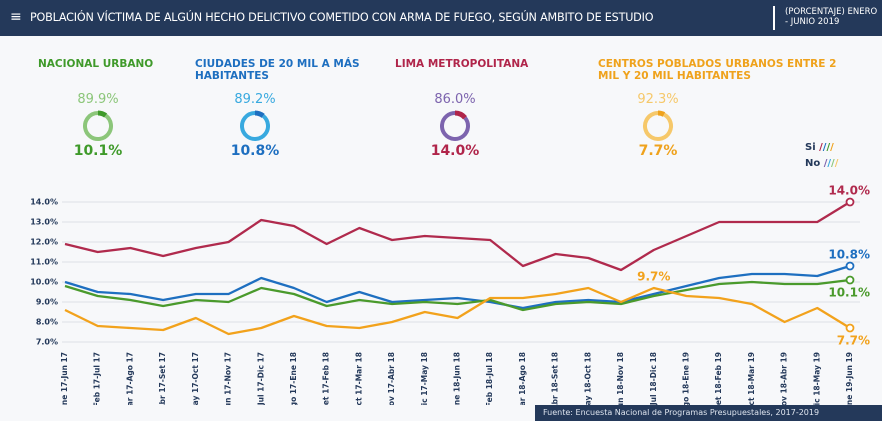 Image resolution: width=882 pixels, height=421 pixels. Describe the element at coordinates (751, 378) in the screenshot. I see `x-tick-label: Oct 18-Mar 19` at that location.